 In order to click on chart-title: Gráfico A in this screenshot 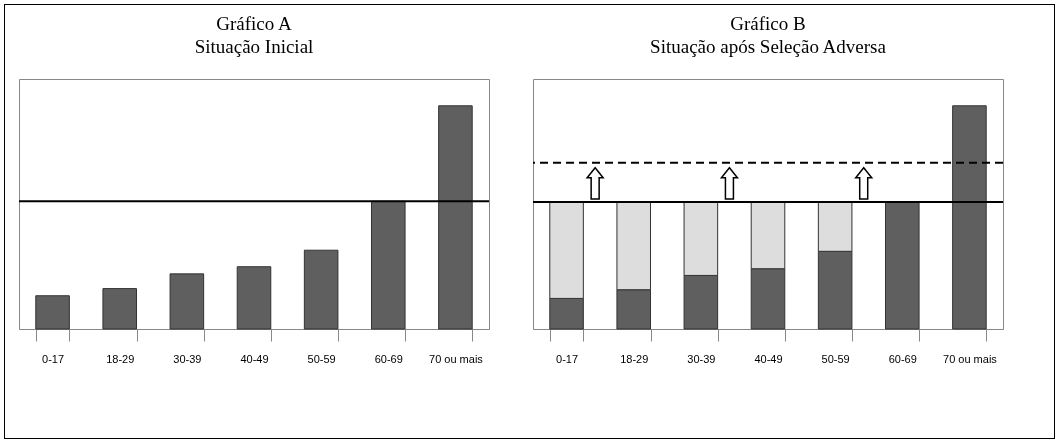, I will do `click(254, 23)`.